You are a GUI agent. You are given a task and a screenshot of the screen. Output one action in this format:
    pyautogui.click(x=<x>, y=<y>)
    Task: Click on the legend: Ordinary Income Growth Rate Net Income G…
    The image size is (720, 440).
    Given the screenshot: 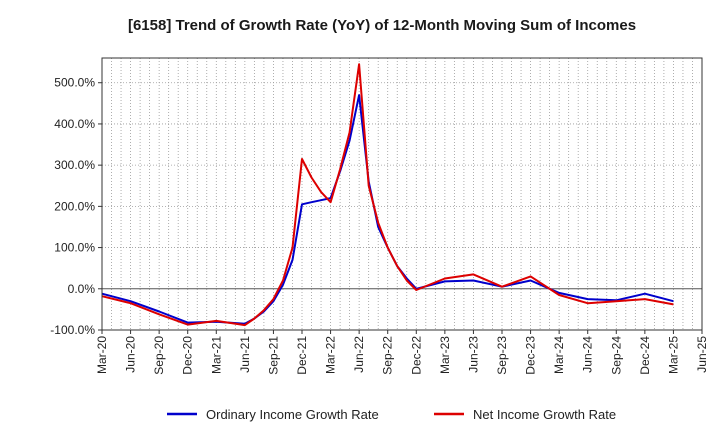 What is the action you would take?
    pyautogui.click(x=391, y=414)
    